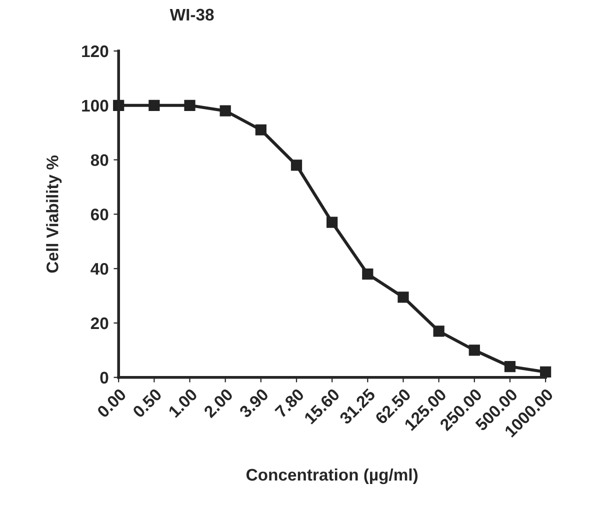 This screenshot has height=510, width=593. Describe the element at coordinates (104, 378) in the screenshot. I see `y-tick-label: 0` at that location.